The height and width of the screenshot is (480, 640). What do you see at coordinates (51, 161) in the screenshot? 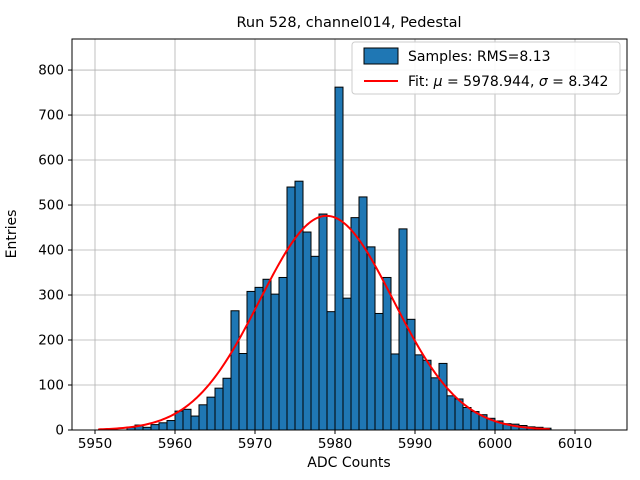
I see `y-tick-label: 600` at bounding box center [51, 161].